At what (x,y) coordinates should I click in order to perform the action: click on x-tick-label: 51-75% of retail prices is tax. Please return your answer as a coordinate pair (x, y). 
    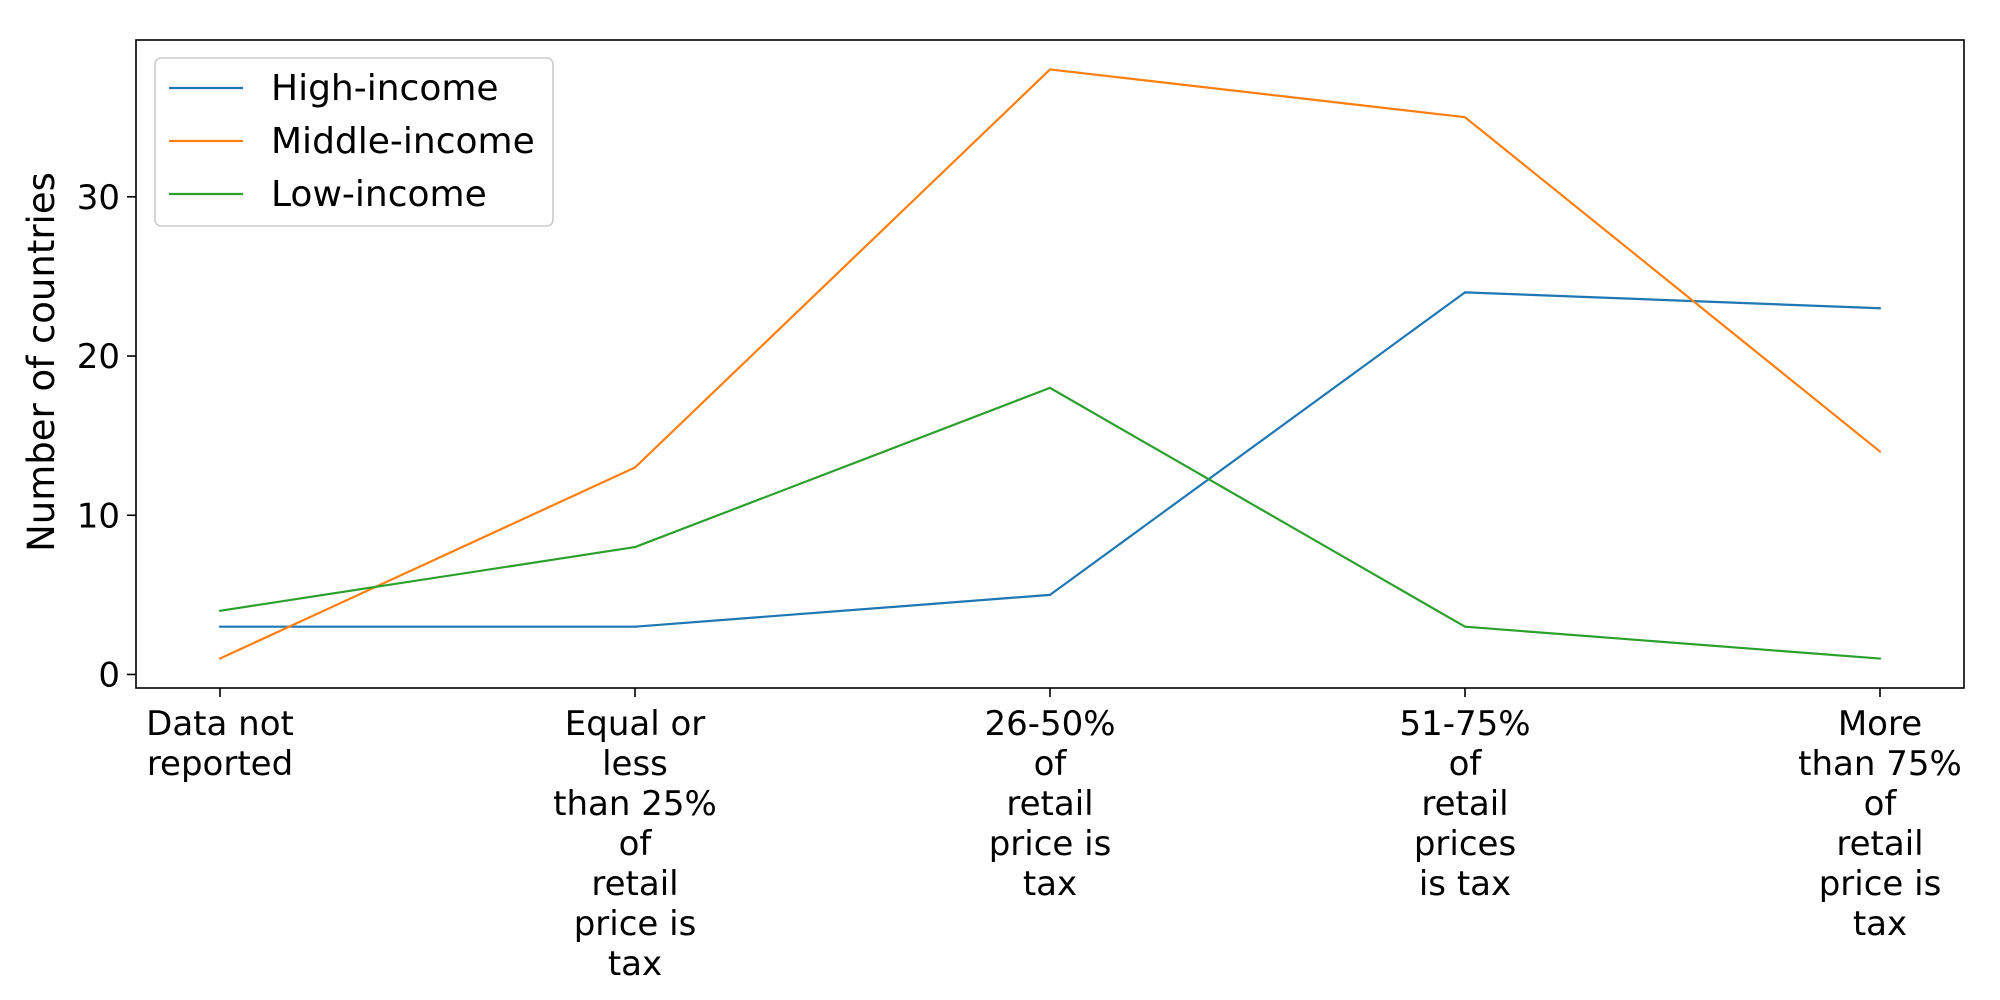
    Looking at the image, I should click on (1464, 804).